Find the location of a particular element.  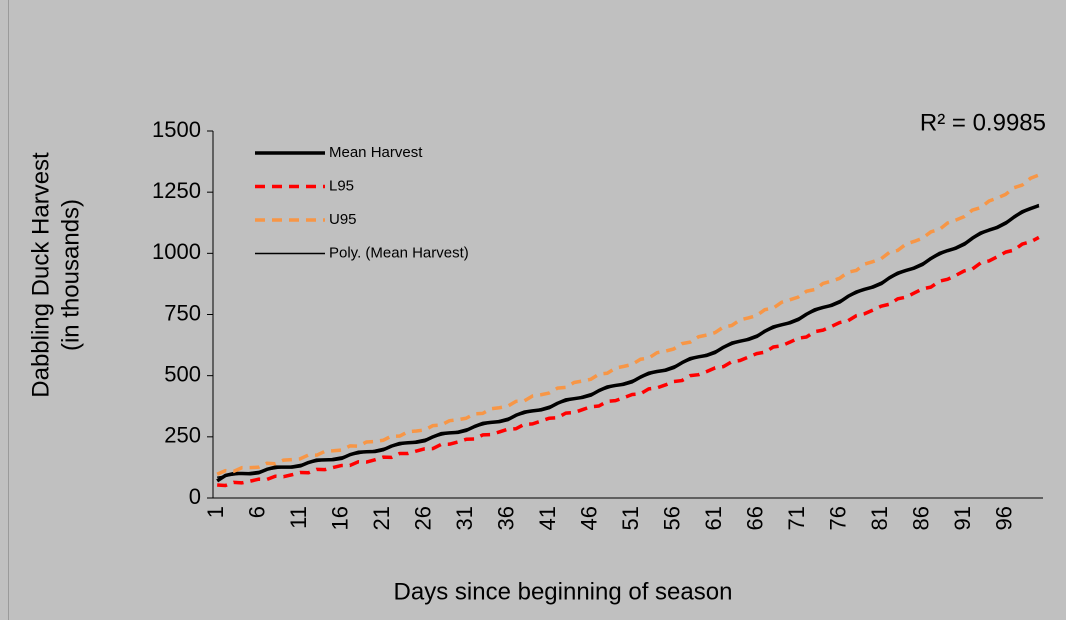

x-tick-label: 86 is located at coordinates (920, 518).